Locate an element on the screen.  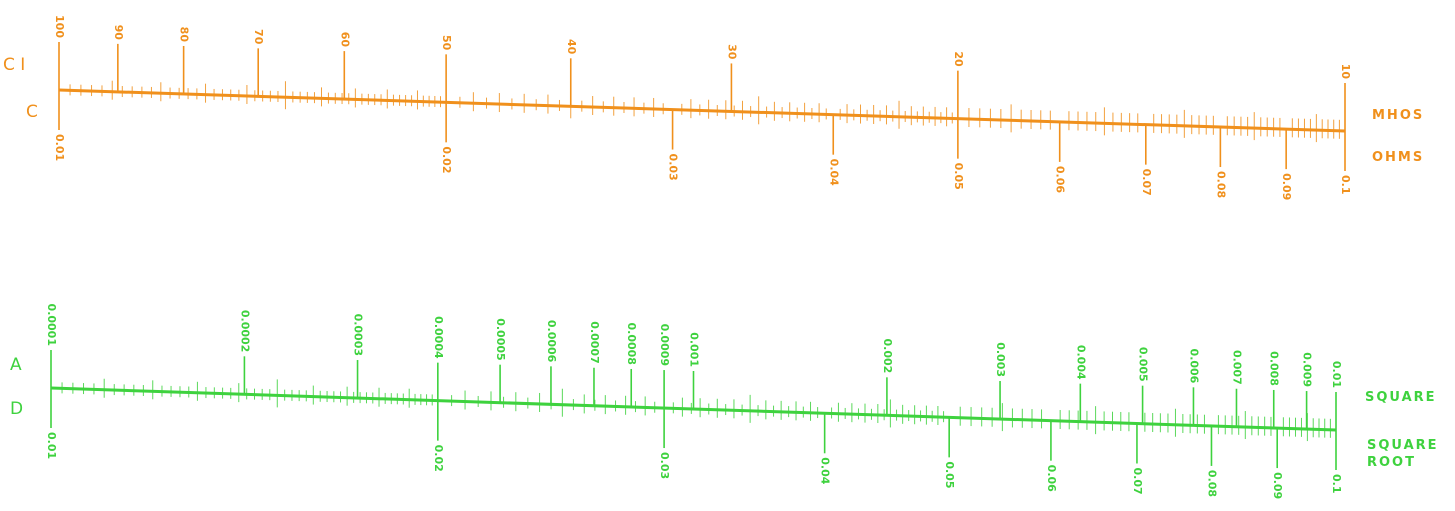
c-tick-label: 0.06 is located at coordinates (1060, 179).